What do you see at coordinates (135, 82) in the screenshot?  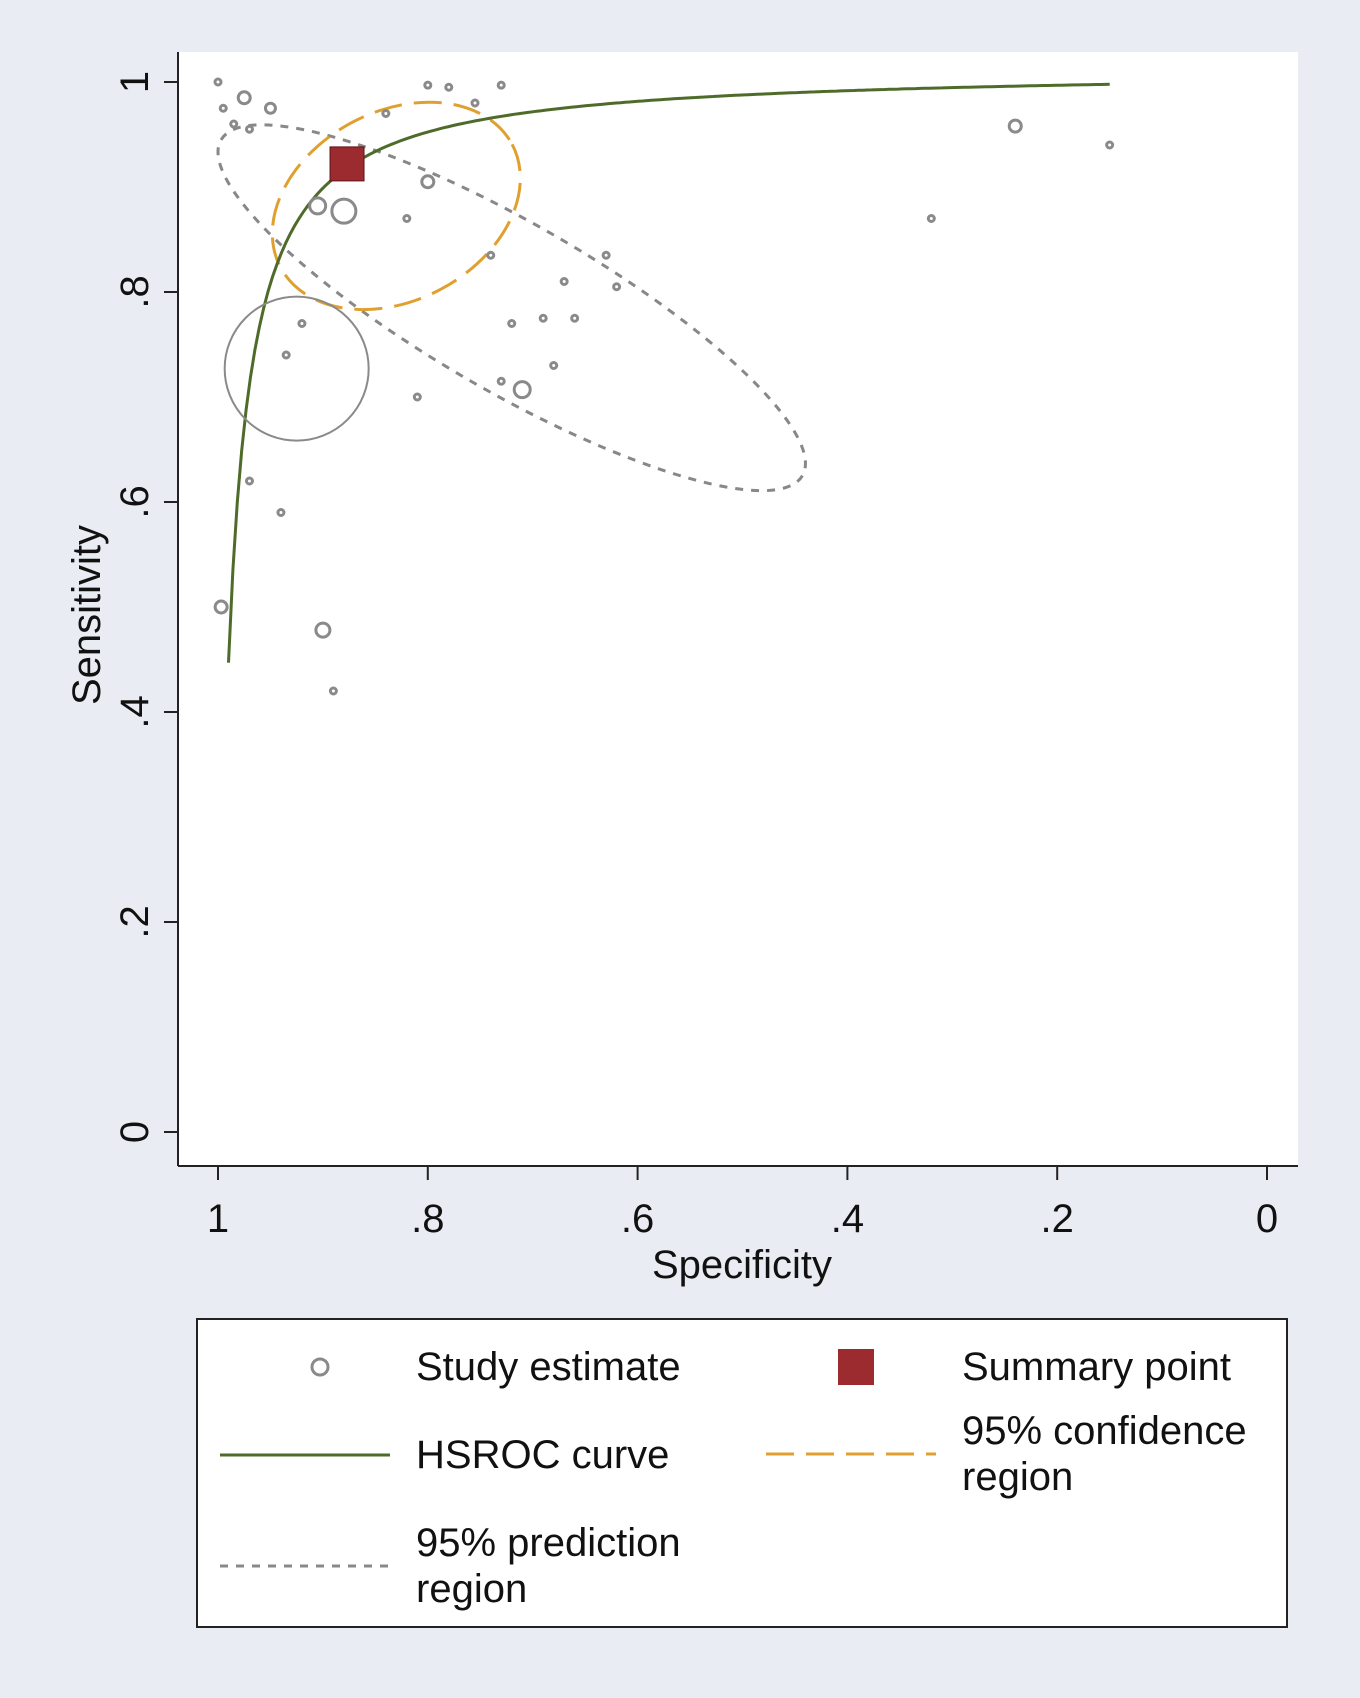 I see `y-tick-label: 1` at bounding box center [135, 82].